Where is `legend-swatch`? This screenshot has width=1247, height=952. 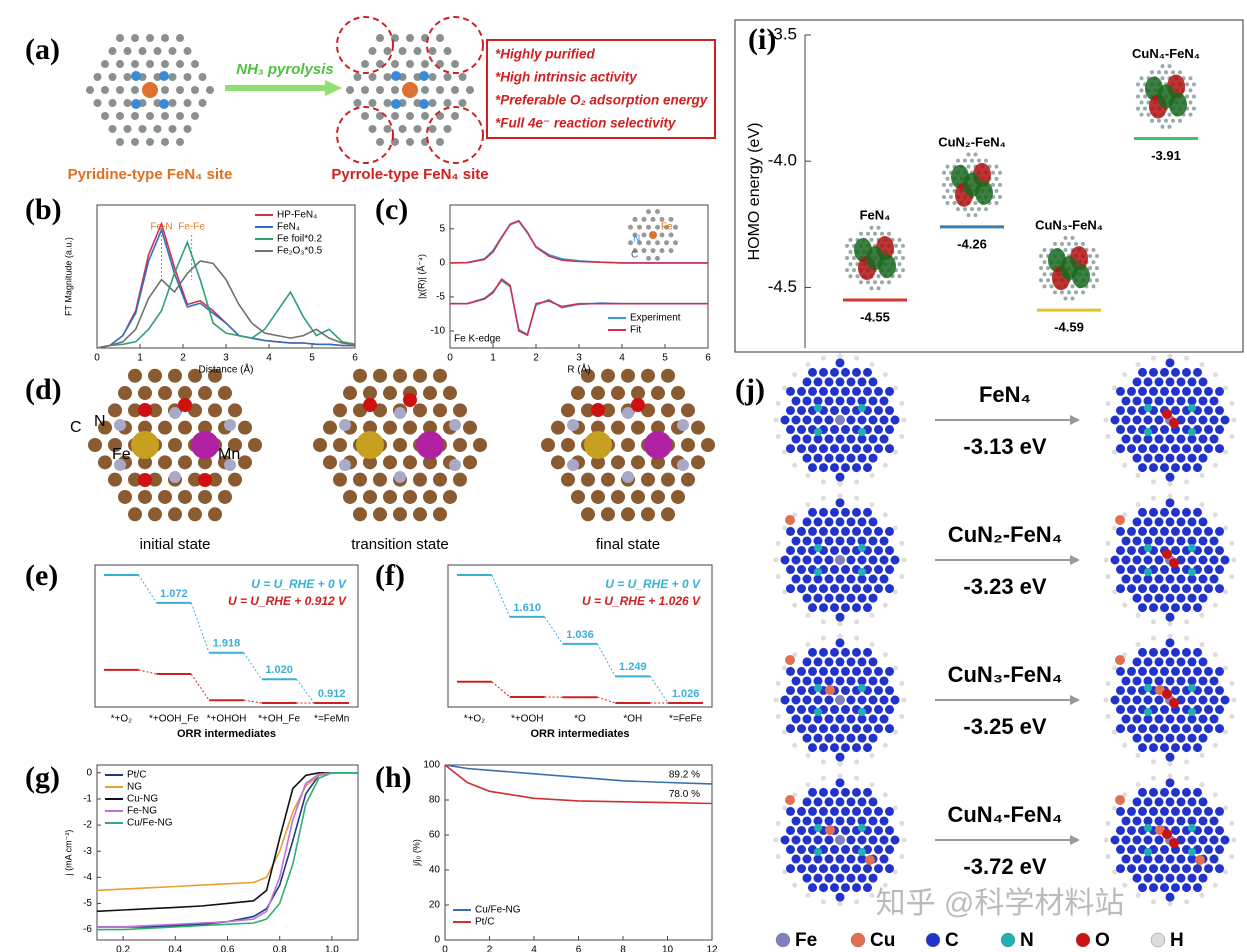
legend-swatch is located at coordinates (933, 940).